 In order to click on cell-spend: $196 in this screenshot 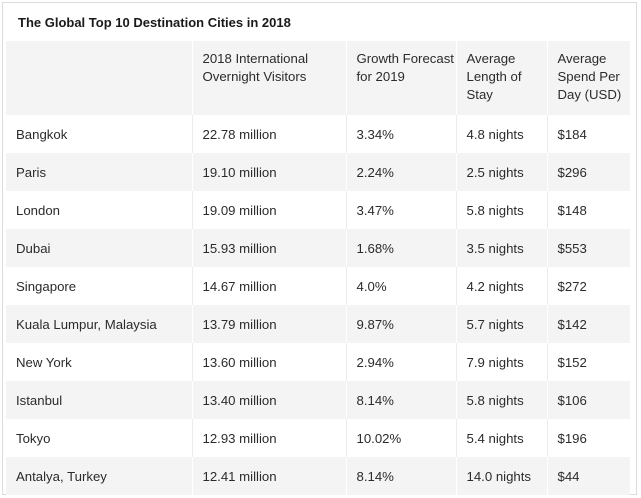, I will do `click(588, 438)`.